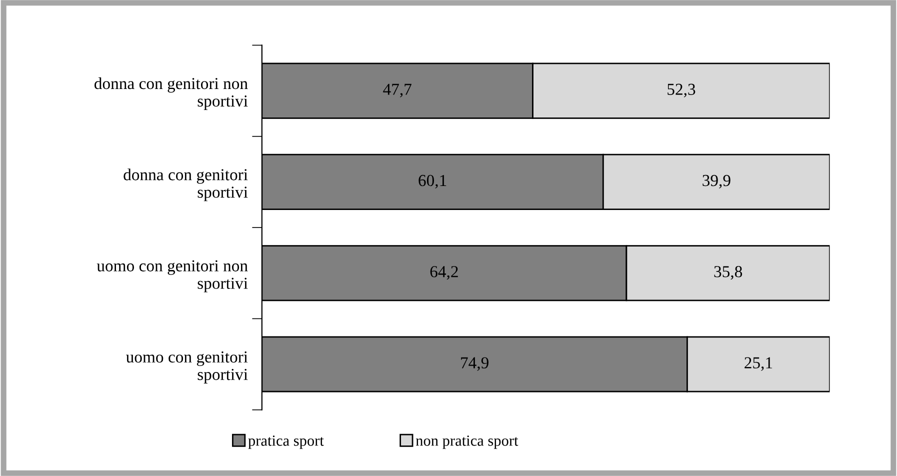  Describe the element at coordinates (758, 364) in the screenshot. I see `data-label: 25,1` at that location.